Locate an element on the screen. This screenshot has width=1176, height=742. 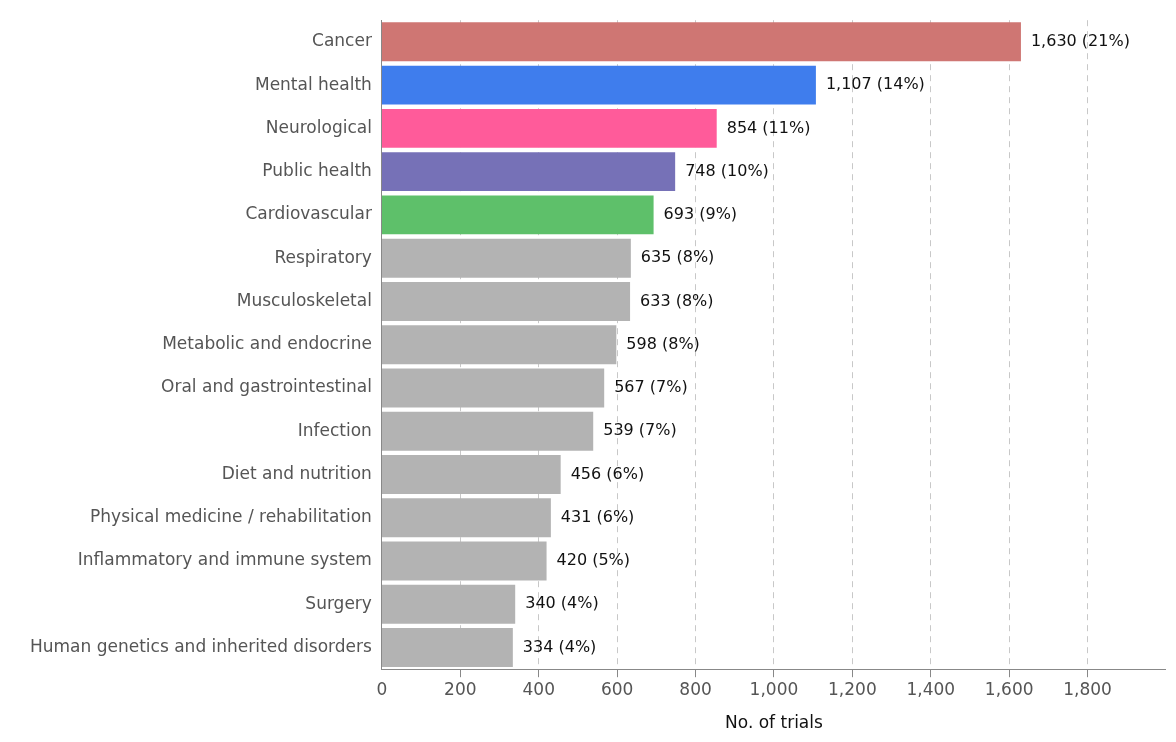
y-tick-label: Oral and gastrointestinal is located at coordinates (266, 386).